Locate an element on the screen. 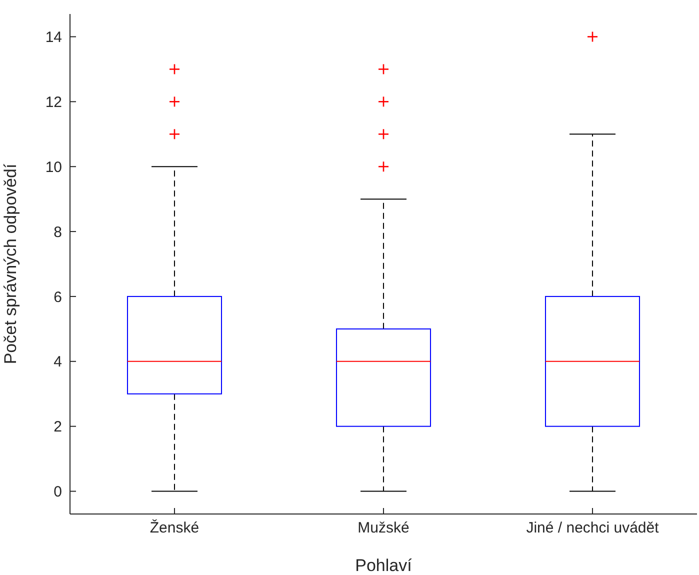 The width and height of the screenshot is (699, 575). y-tick-label: 10 is located at coordinates (53, 167).